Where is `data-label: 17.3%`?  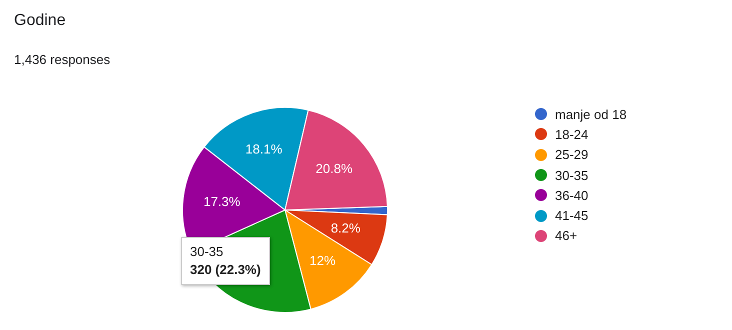 data-label: 17.3% is located at coordinates (222, 202).